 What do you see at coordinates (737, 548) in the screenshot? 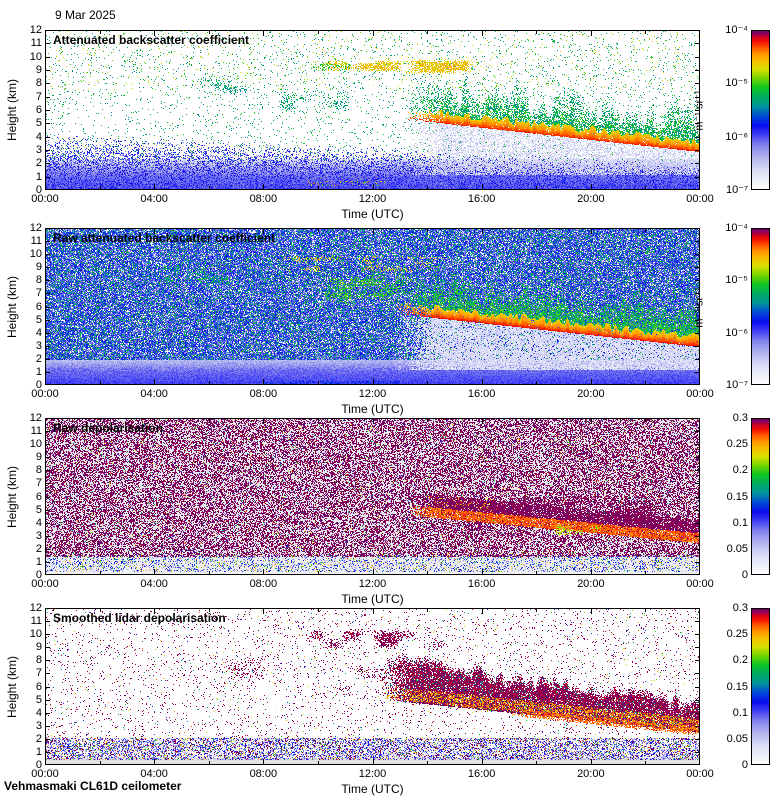
I see `colorbar-tick-label: 0.05` at bounding box center [737, 548].